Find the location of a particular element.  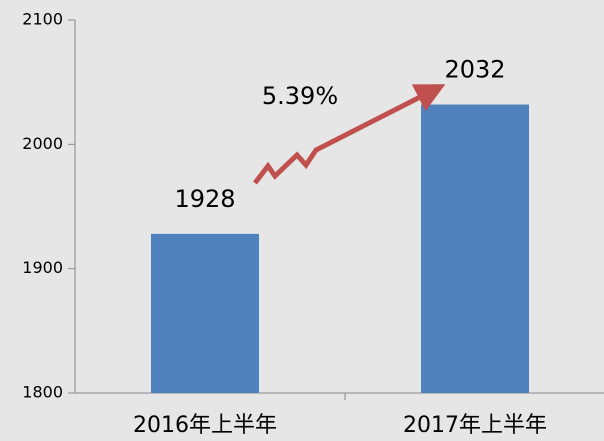

x-tick-label: 2016年上半年 is located at coordinates (205, 425).